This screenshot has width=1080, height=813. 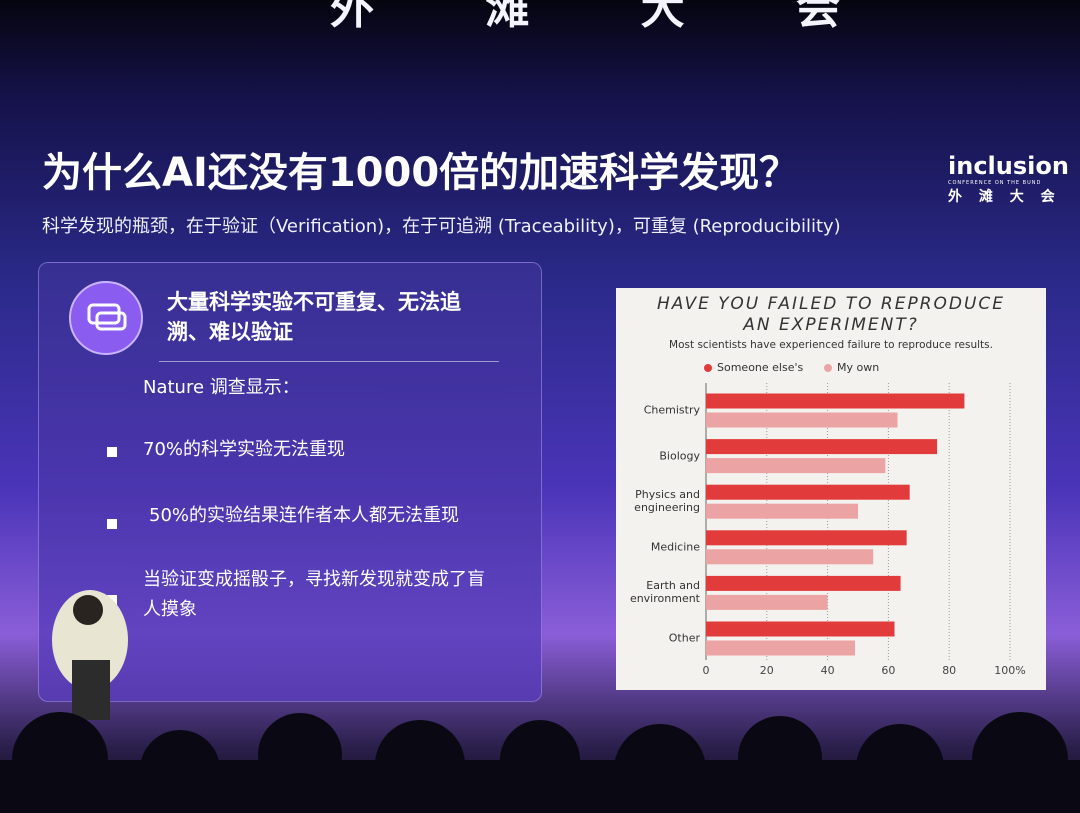 What do you see at coordinates (864, 520) in the screenshot?
I see `chart: 0 20 40 60 80 100%` at bounding box center [864, 520].